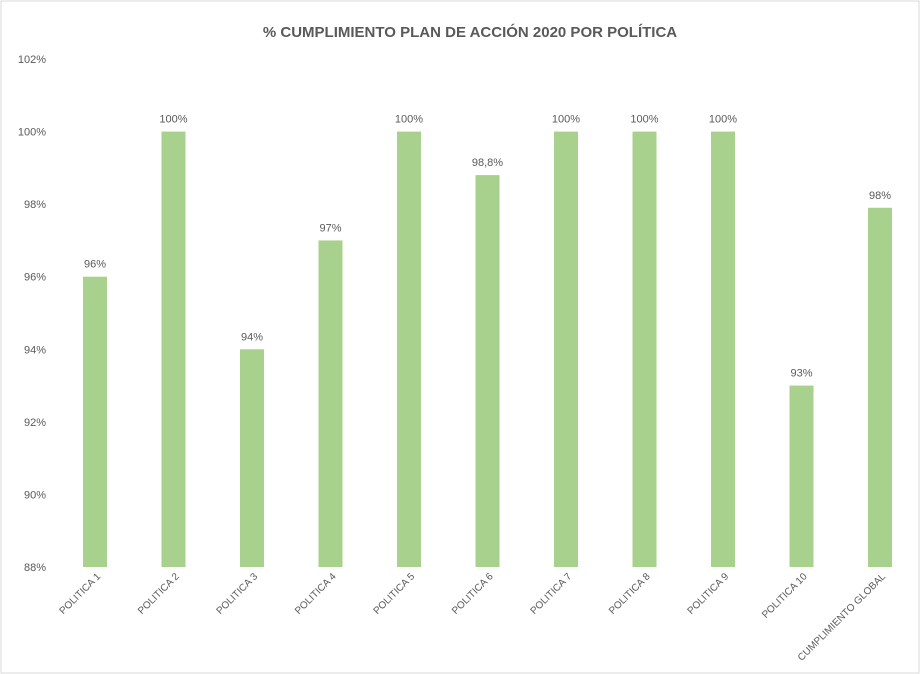 This screenshot has height=674, width=920. I want to click on data-label: 98%, so click(880, 196).